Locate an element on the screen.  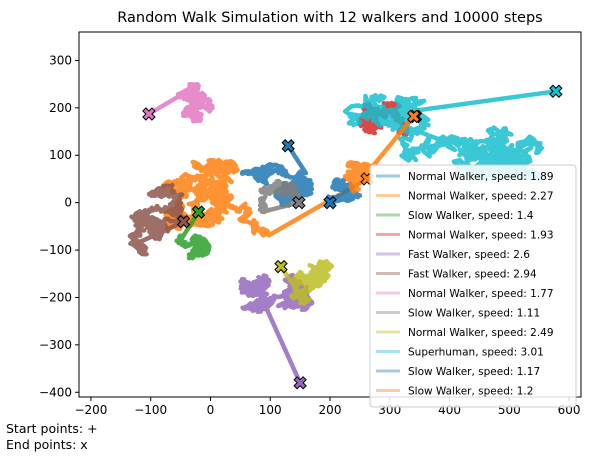
legend-label-7: Normal Walker, speed: 1.77 is located at coordinates (481, 294).